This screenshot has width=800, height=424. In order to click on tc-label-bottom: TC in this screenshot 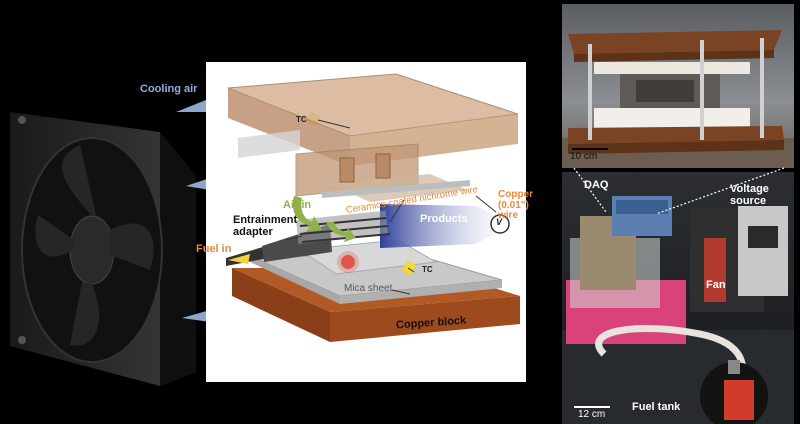, I will do `click(427, 269)`.